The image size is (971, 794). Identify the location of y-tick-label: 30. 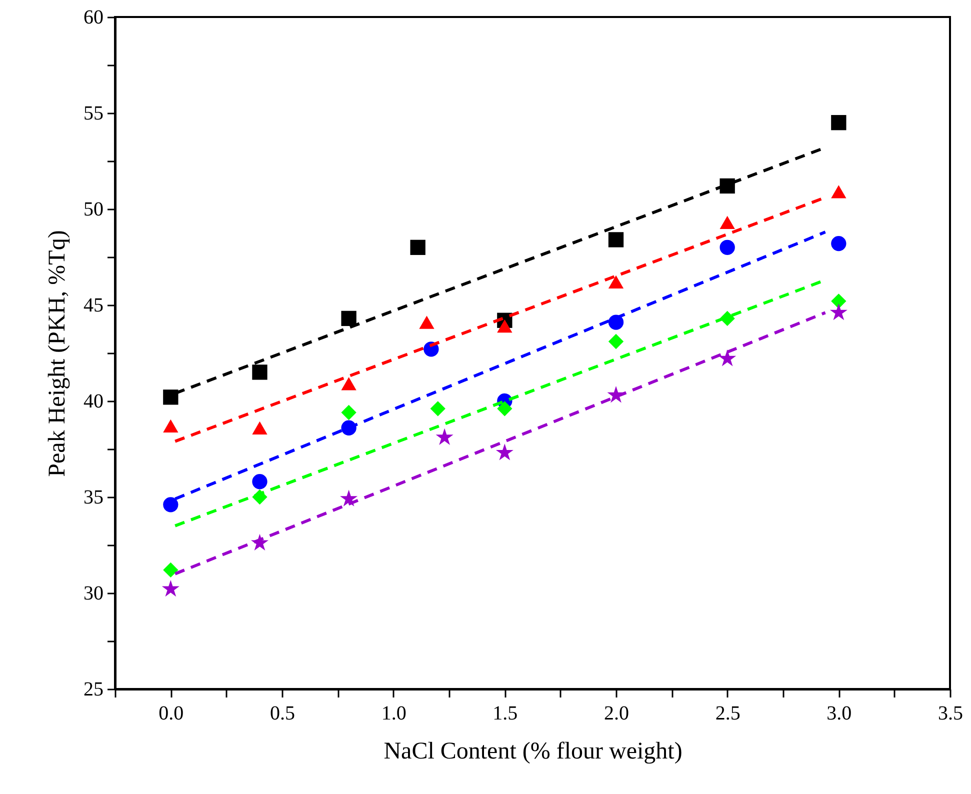
(94, 593).